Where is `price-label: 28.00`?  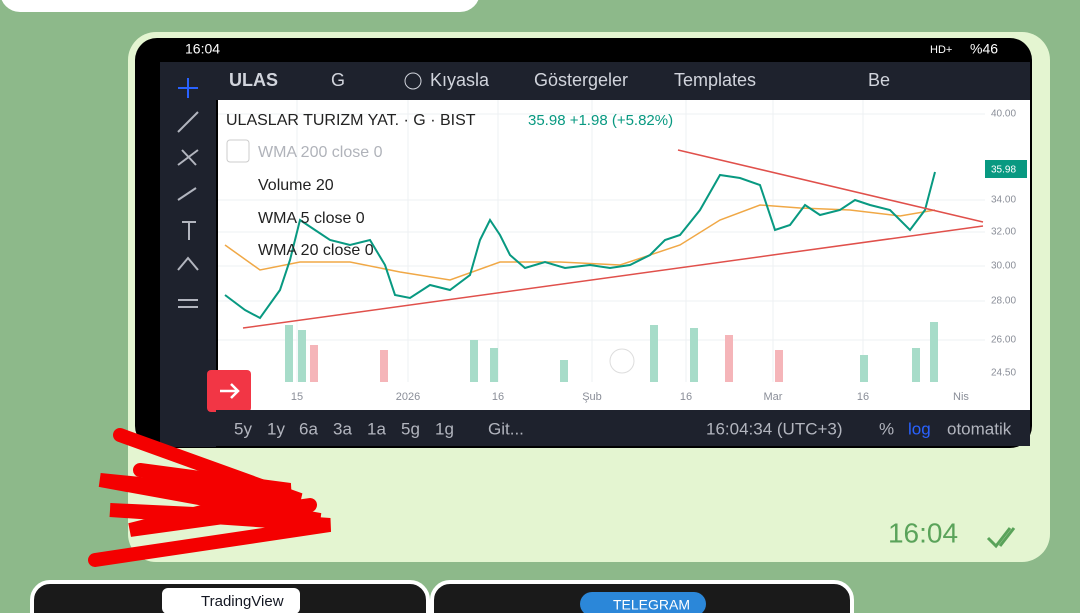
price-label: 28.00 is located at coordinates (1003, 301).